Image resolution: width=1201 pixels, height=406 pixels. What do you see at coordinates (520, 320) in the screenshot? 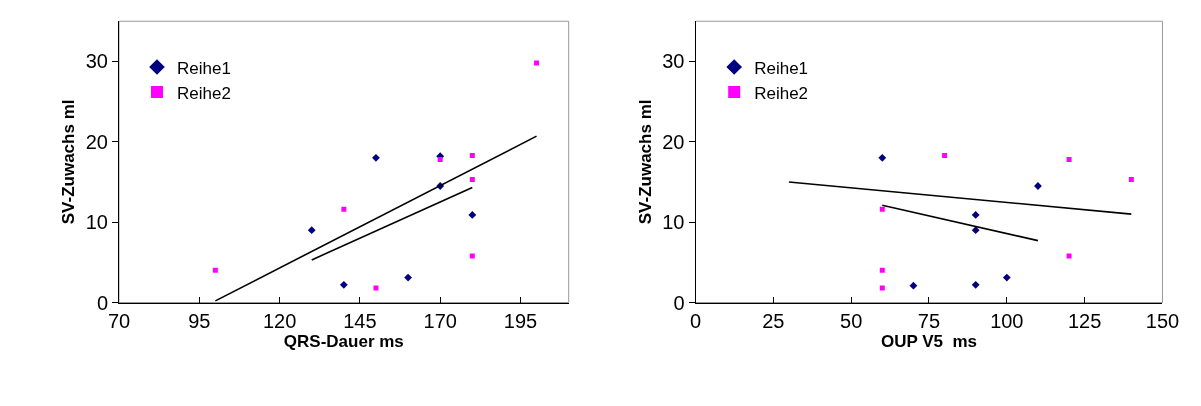
I see `x-tick-label: 195` at bounding box center [520, 320].